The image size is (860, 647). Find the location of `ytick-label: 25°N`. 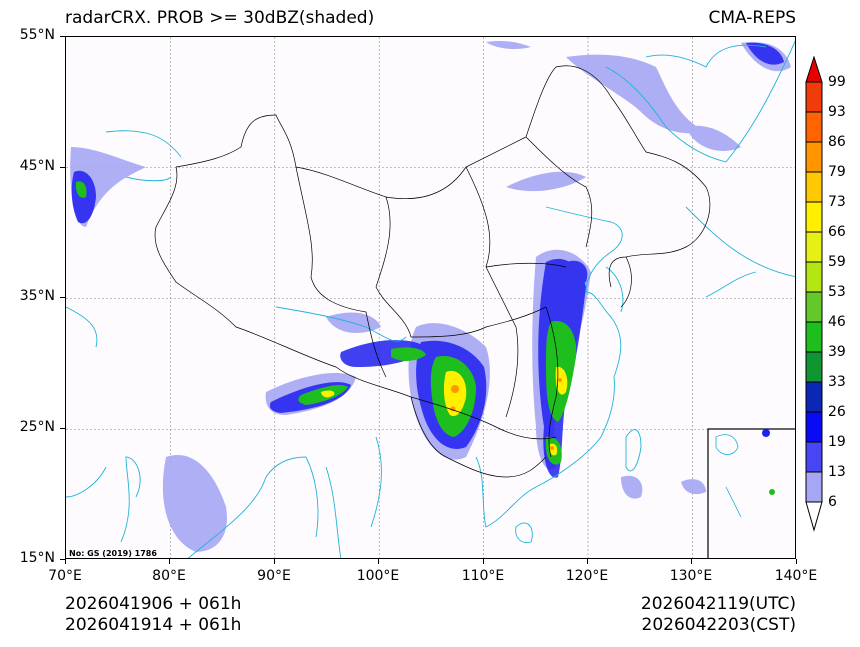

ytick-label: 25°N is located at coordinates (37, 427).